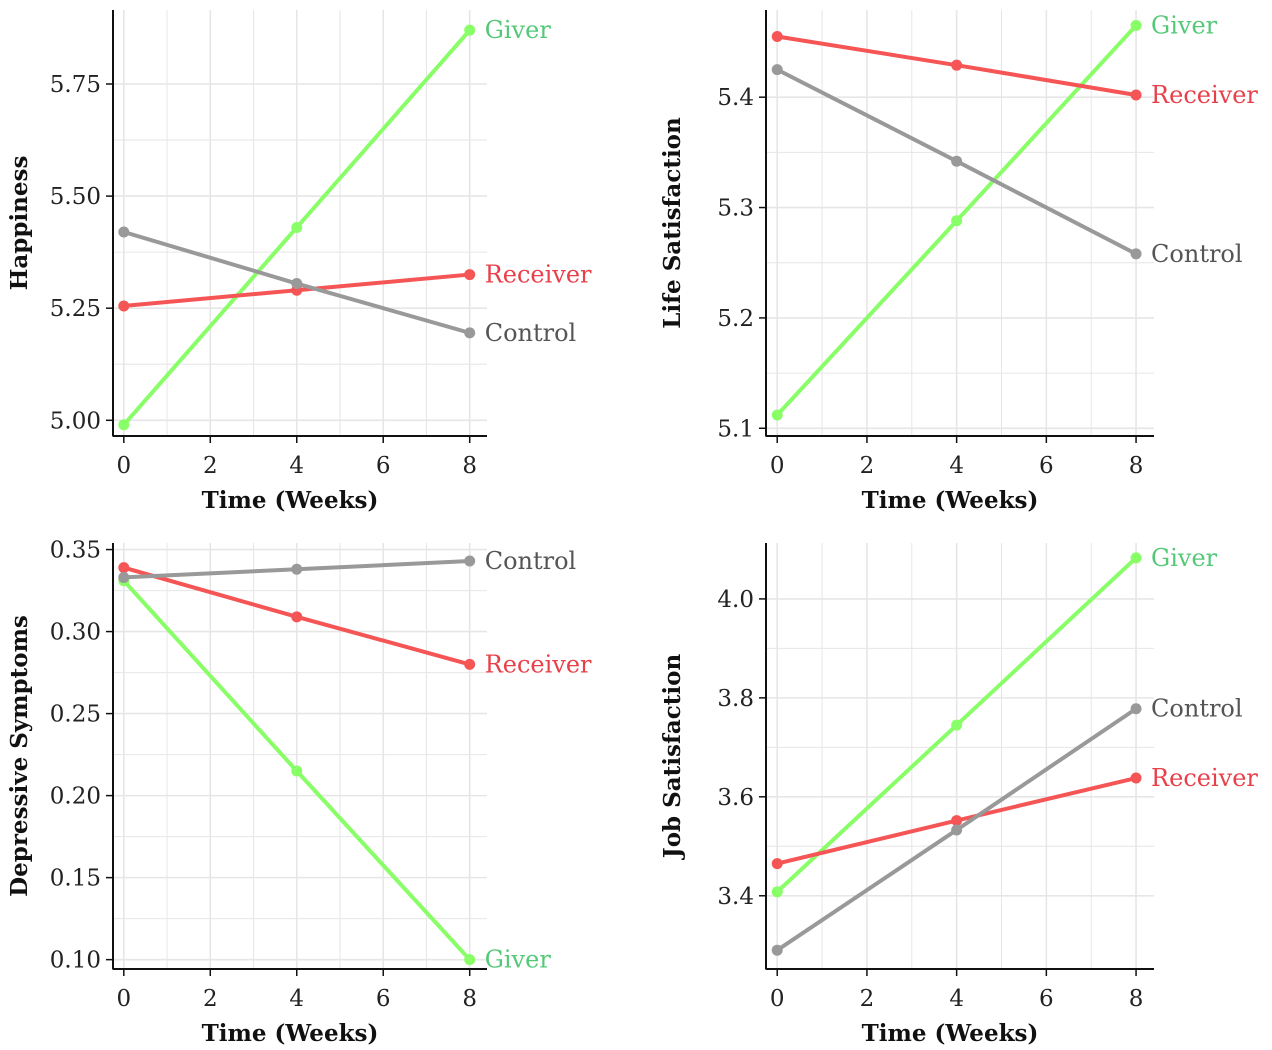 The height and width of the screenshot is (1050, 1272). Describe the element at coordinates (75, 551) in the screenshot. I see `y-tick-label: 0.35` at that location.